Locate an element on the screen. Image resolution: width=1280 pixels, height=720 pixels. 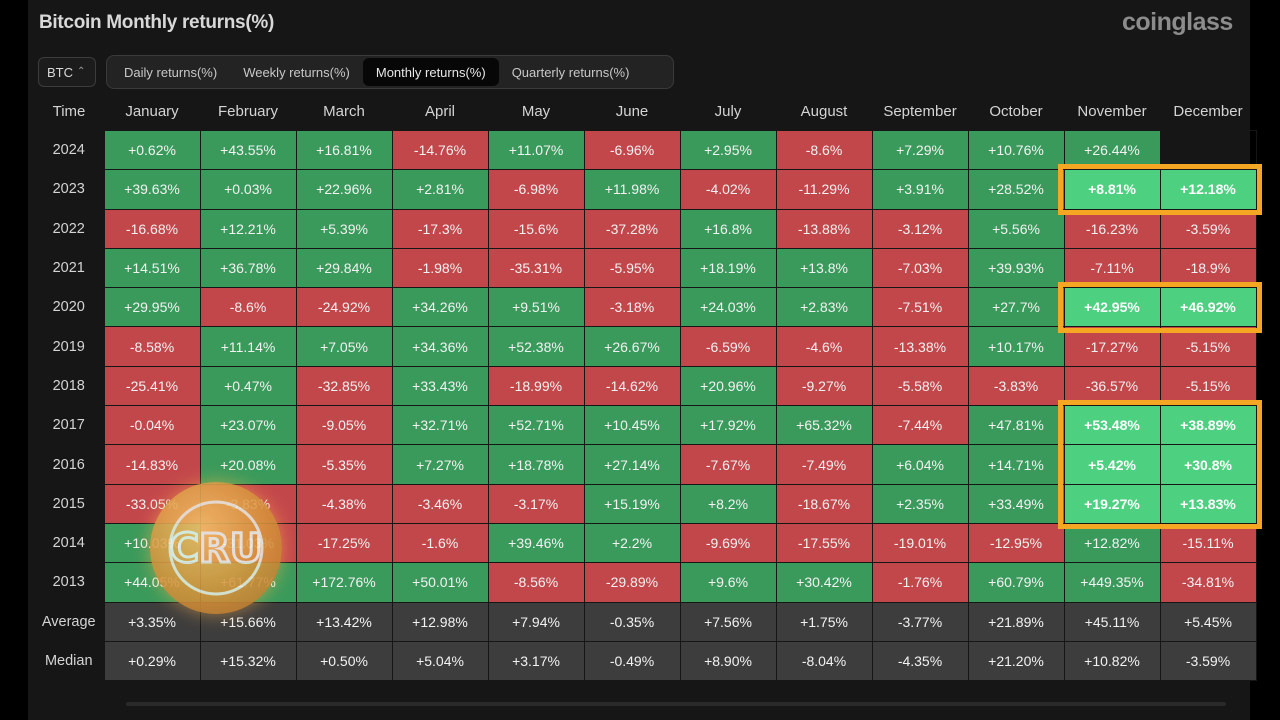
return-cell: -3.83% is located at coordinates (1016, 386).